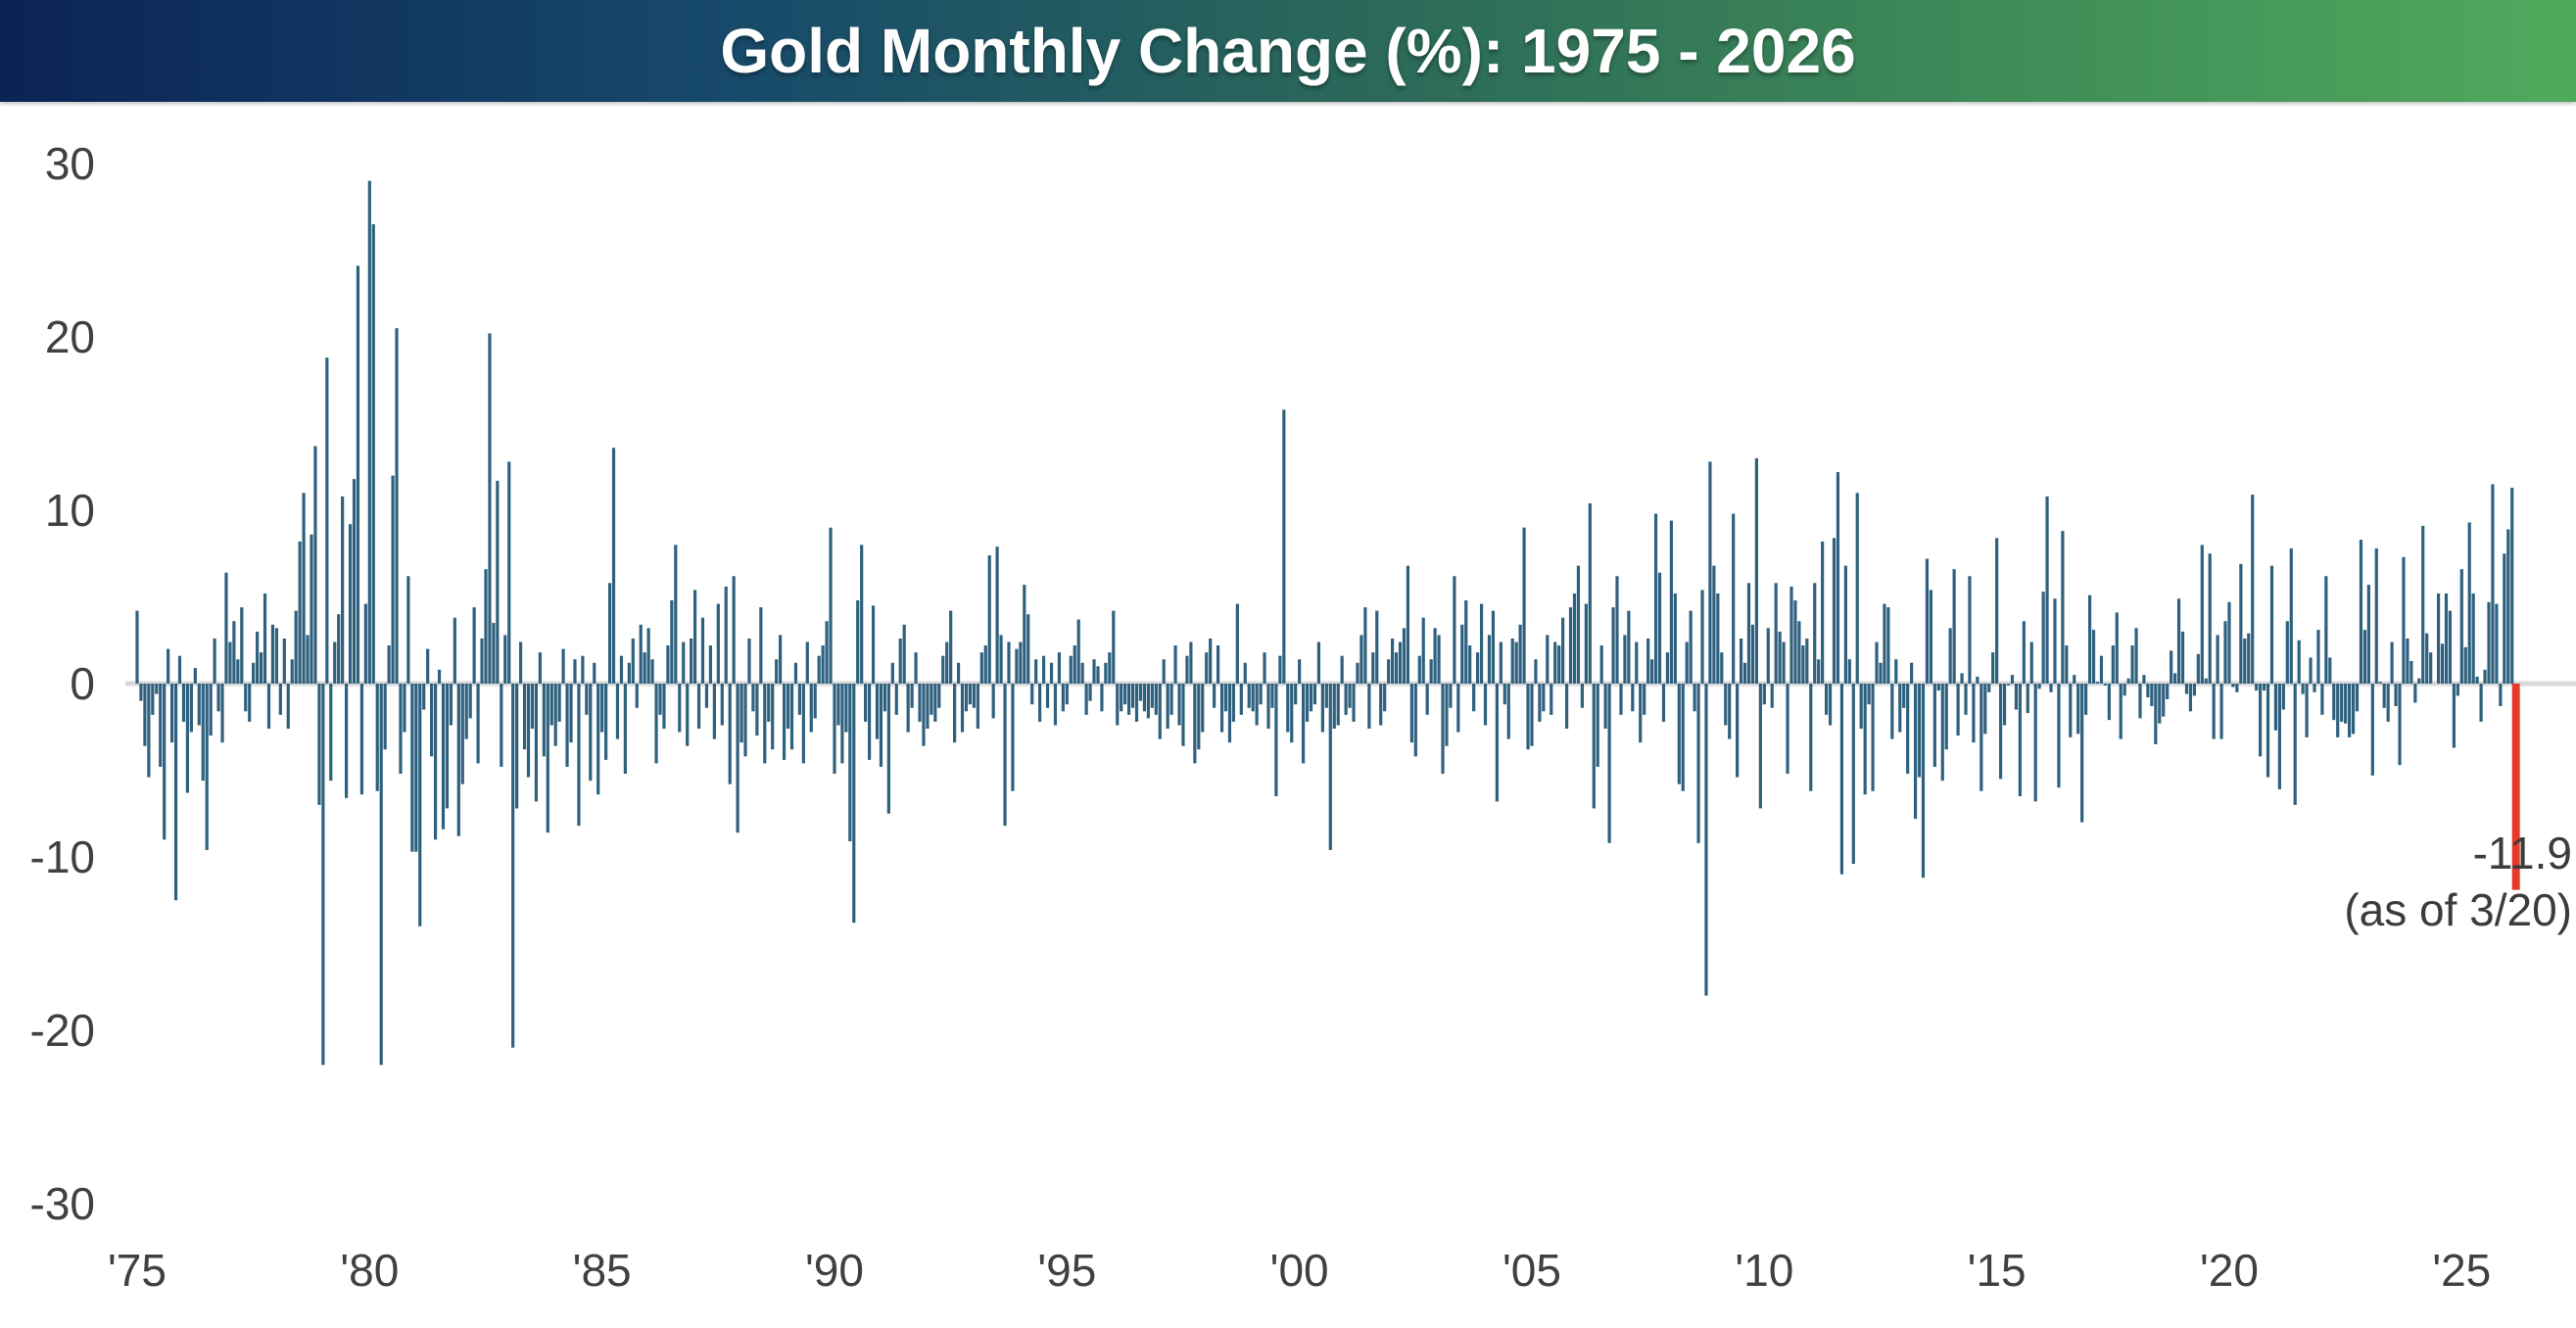 This screenshot has height=1328, width=2576. What do you see at coordinates (2461, 1271) in the screenshot?
I see `x-axis-tick-label: '25` at bounding box center [2461, 1271].